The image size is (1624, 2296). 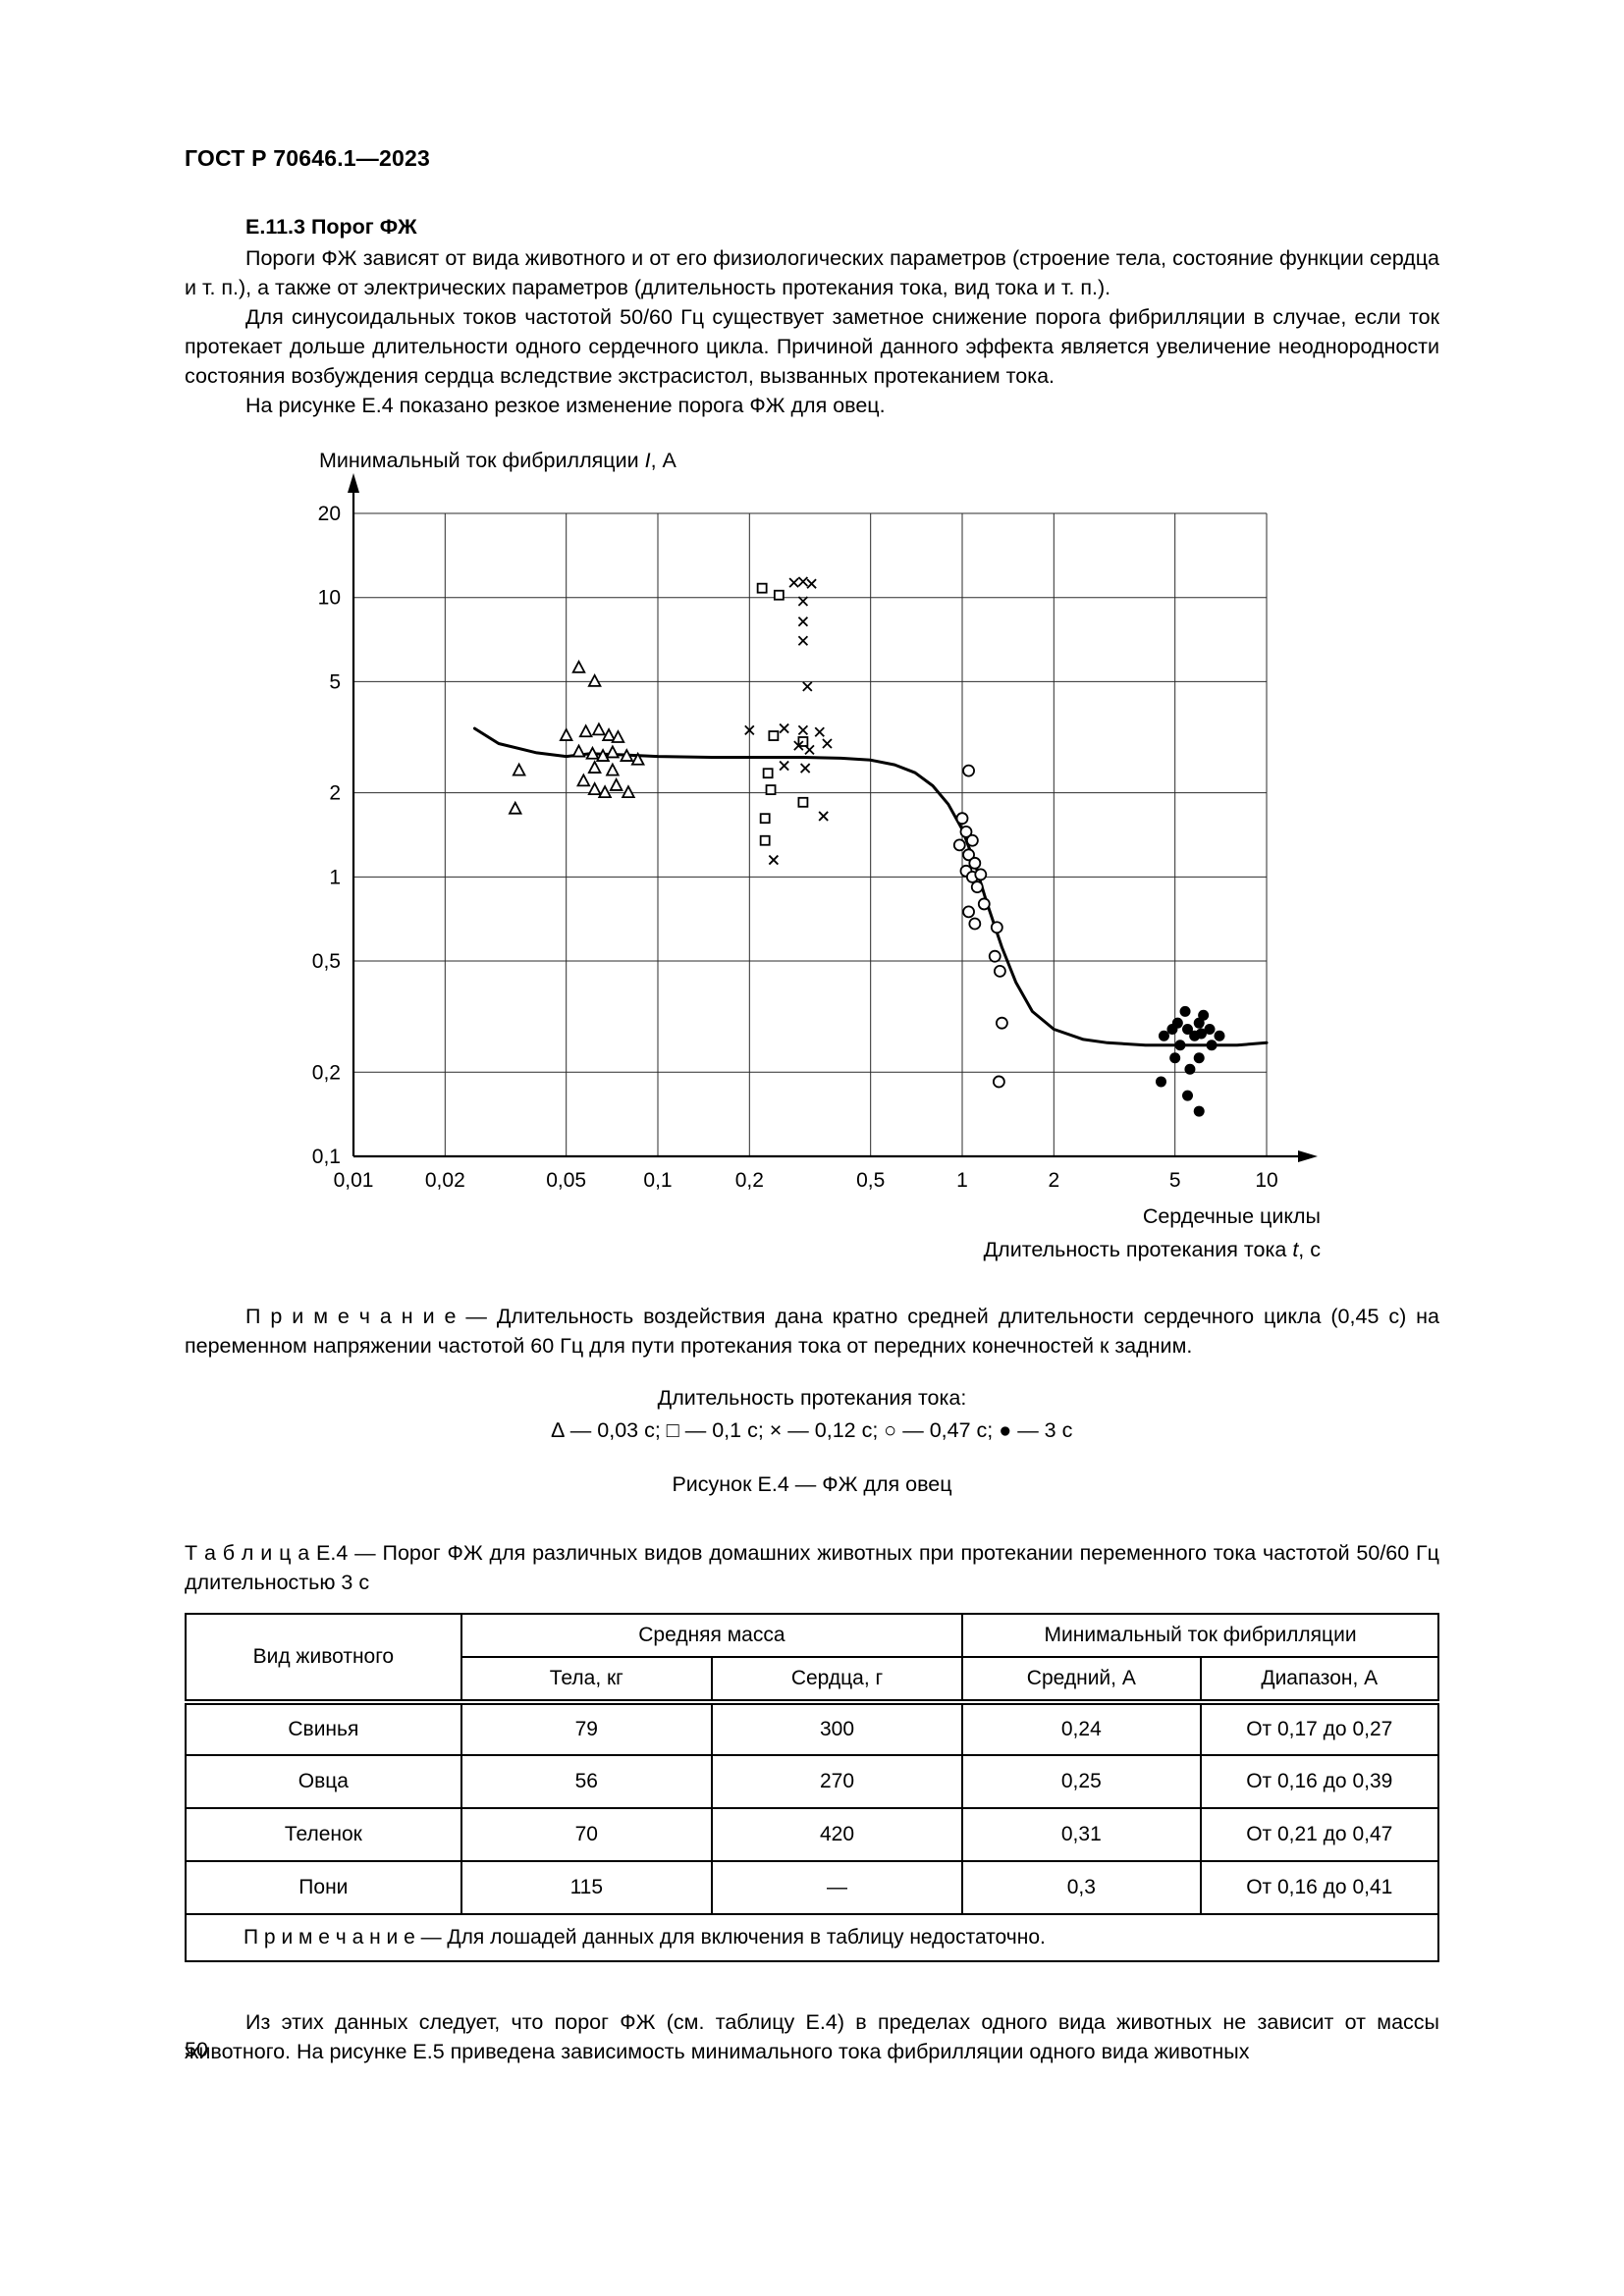 I want to click on y-tick-label: 0,2, so click(x=326, y=1072).